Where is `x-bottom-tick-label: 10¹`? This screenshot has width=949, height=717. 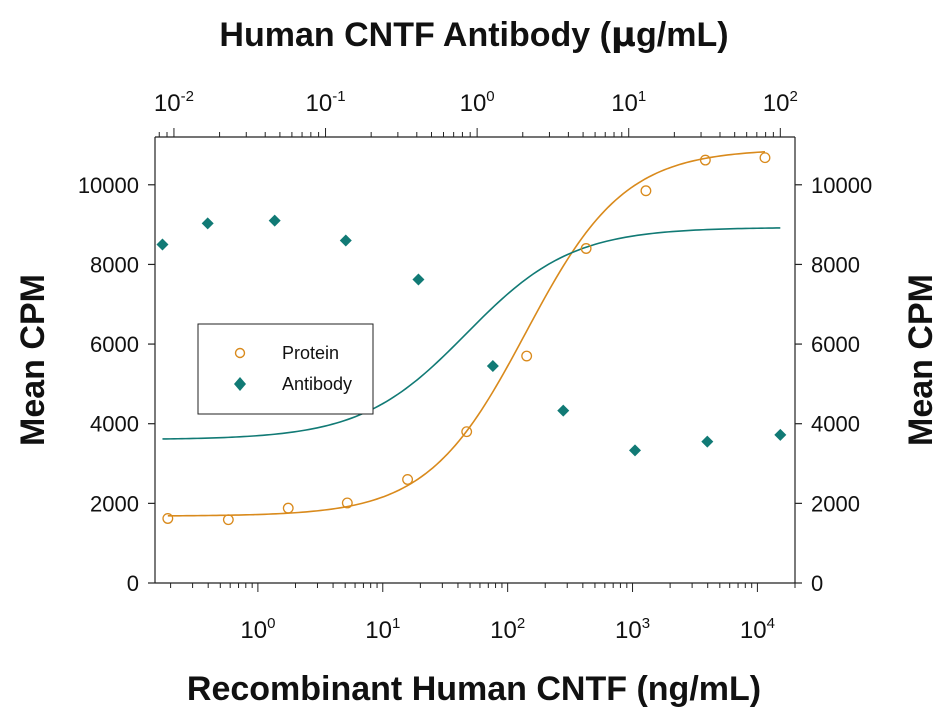
x-bottom-tick-label: 10¹ is located at coordinates (382, 629).